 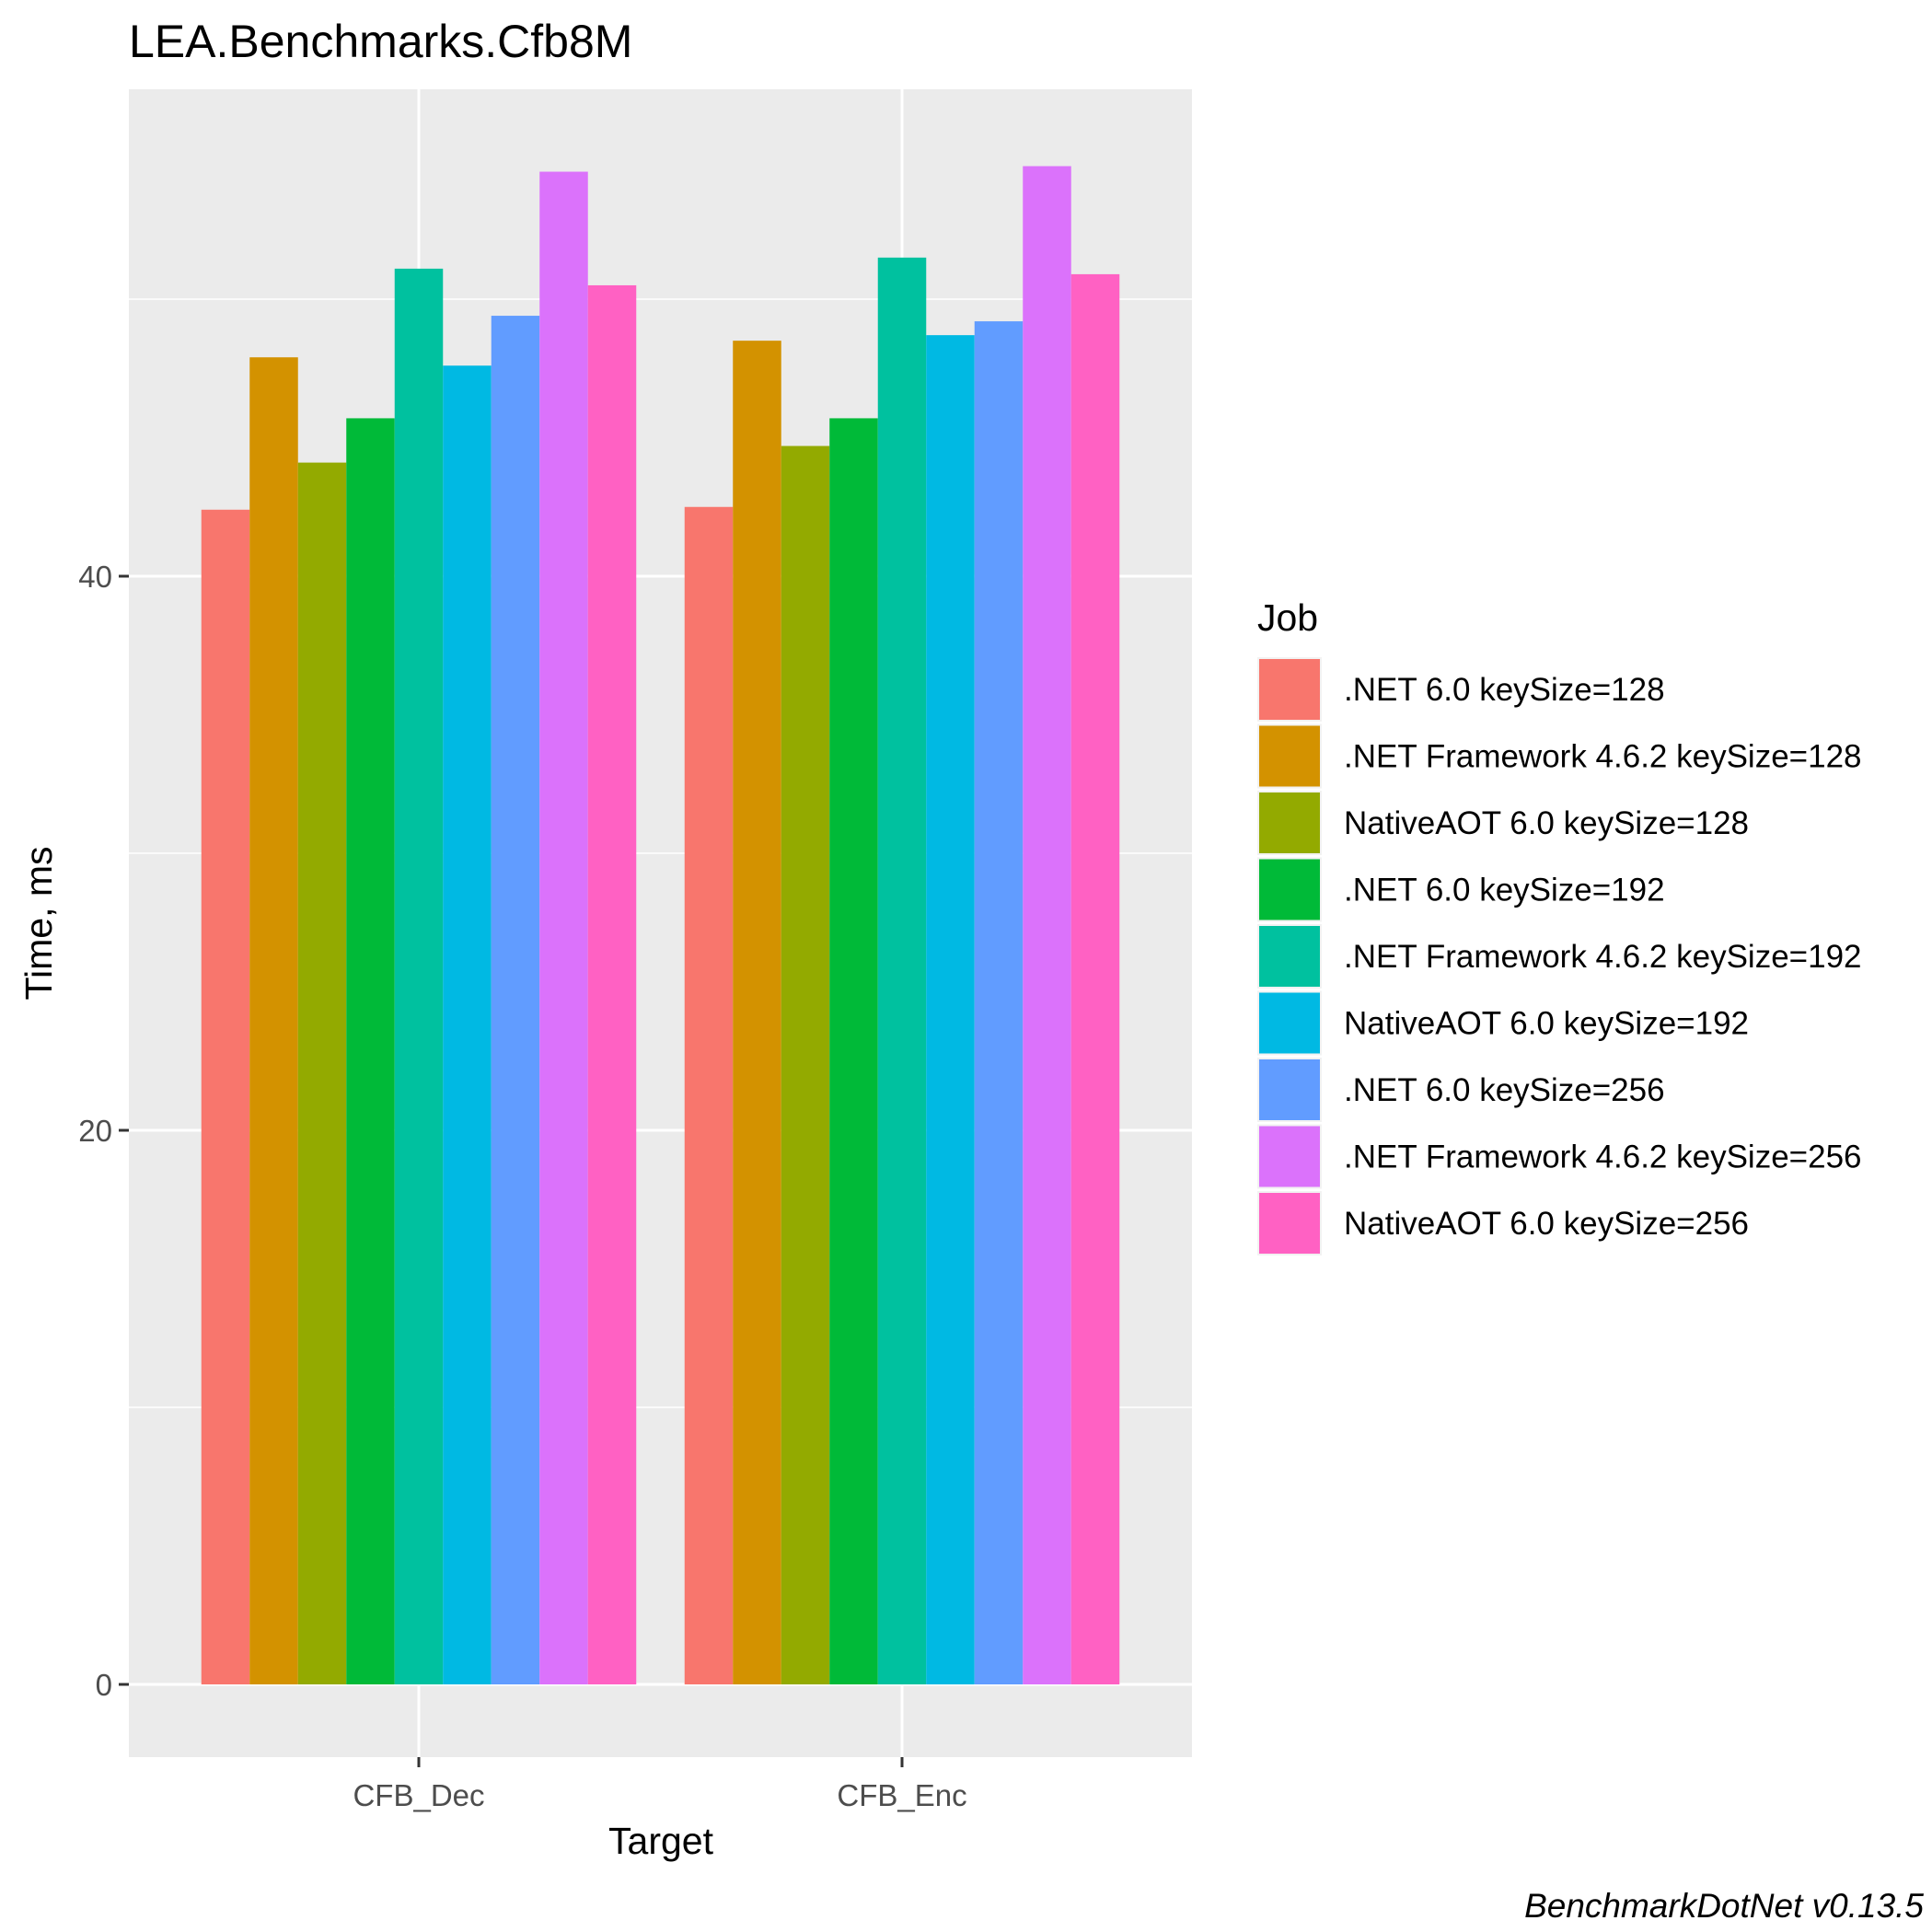 What do you see at coordinates (1505, 1090) in the screenshot?
I see `legend-label: .NET 6.0 keySize=256` at bounding box center [1505, 1090].